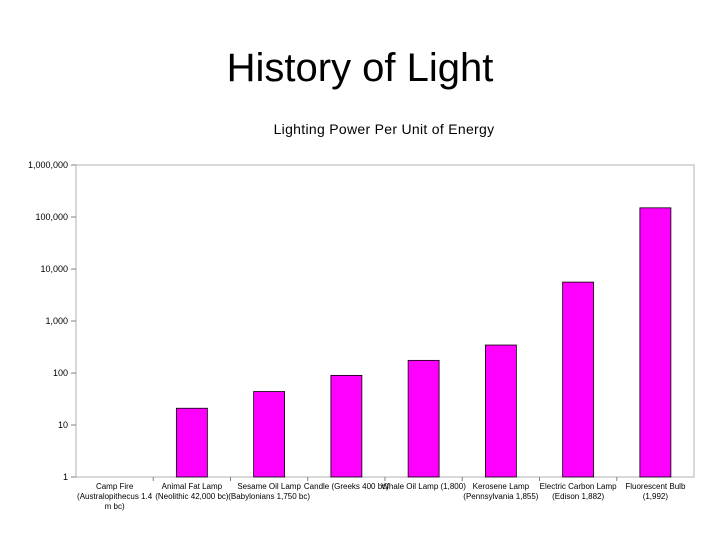 This screenshot has width=720, height=540. I want to click on y-tick-label: 1,000, so click(56, 321).